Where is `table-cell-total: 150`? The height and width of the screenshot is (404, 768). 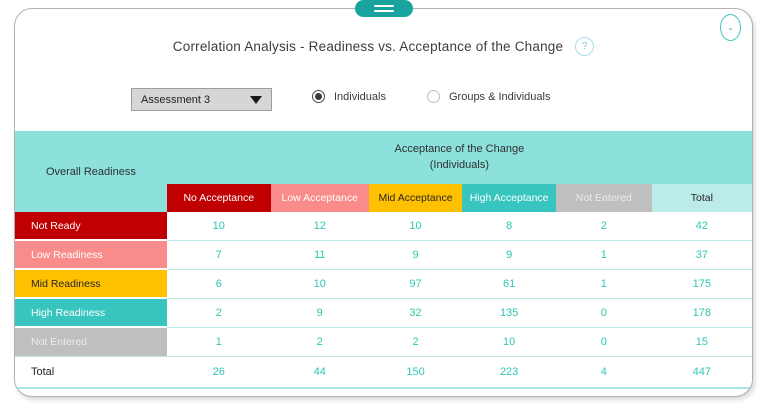 table-cell-total: 150 is located at coordinates (415, 373).